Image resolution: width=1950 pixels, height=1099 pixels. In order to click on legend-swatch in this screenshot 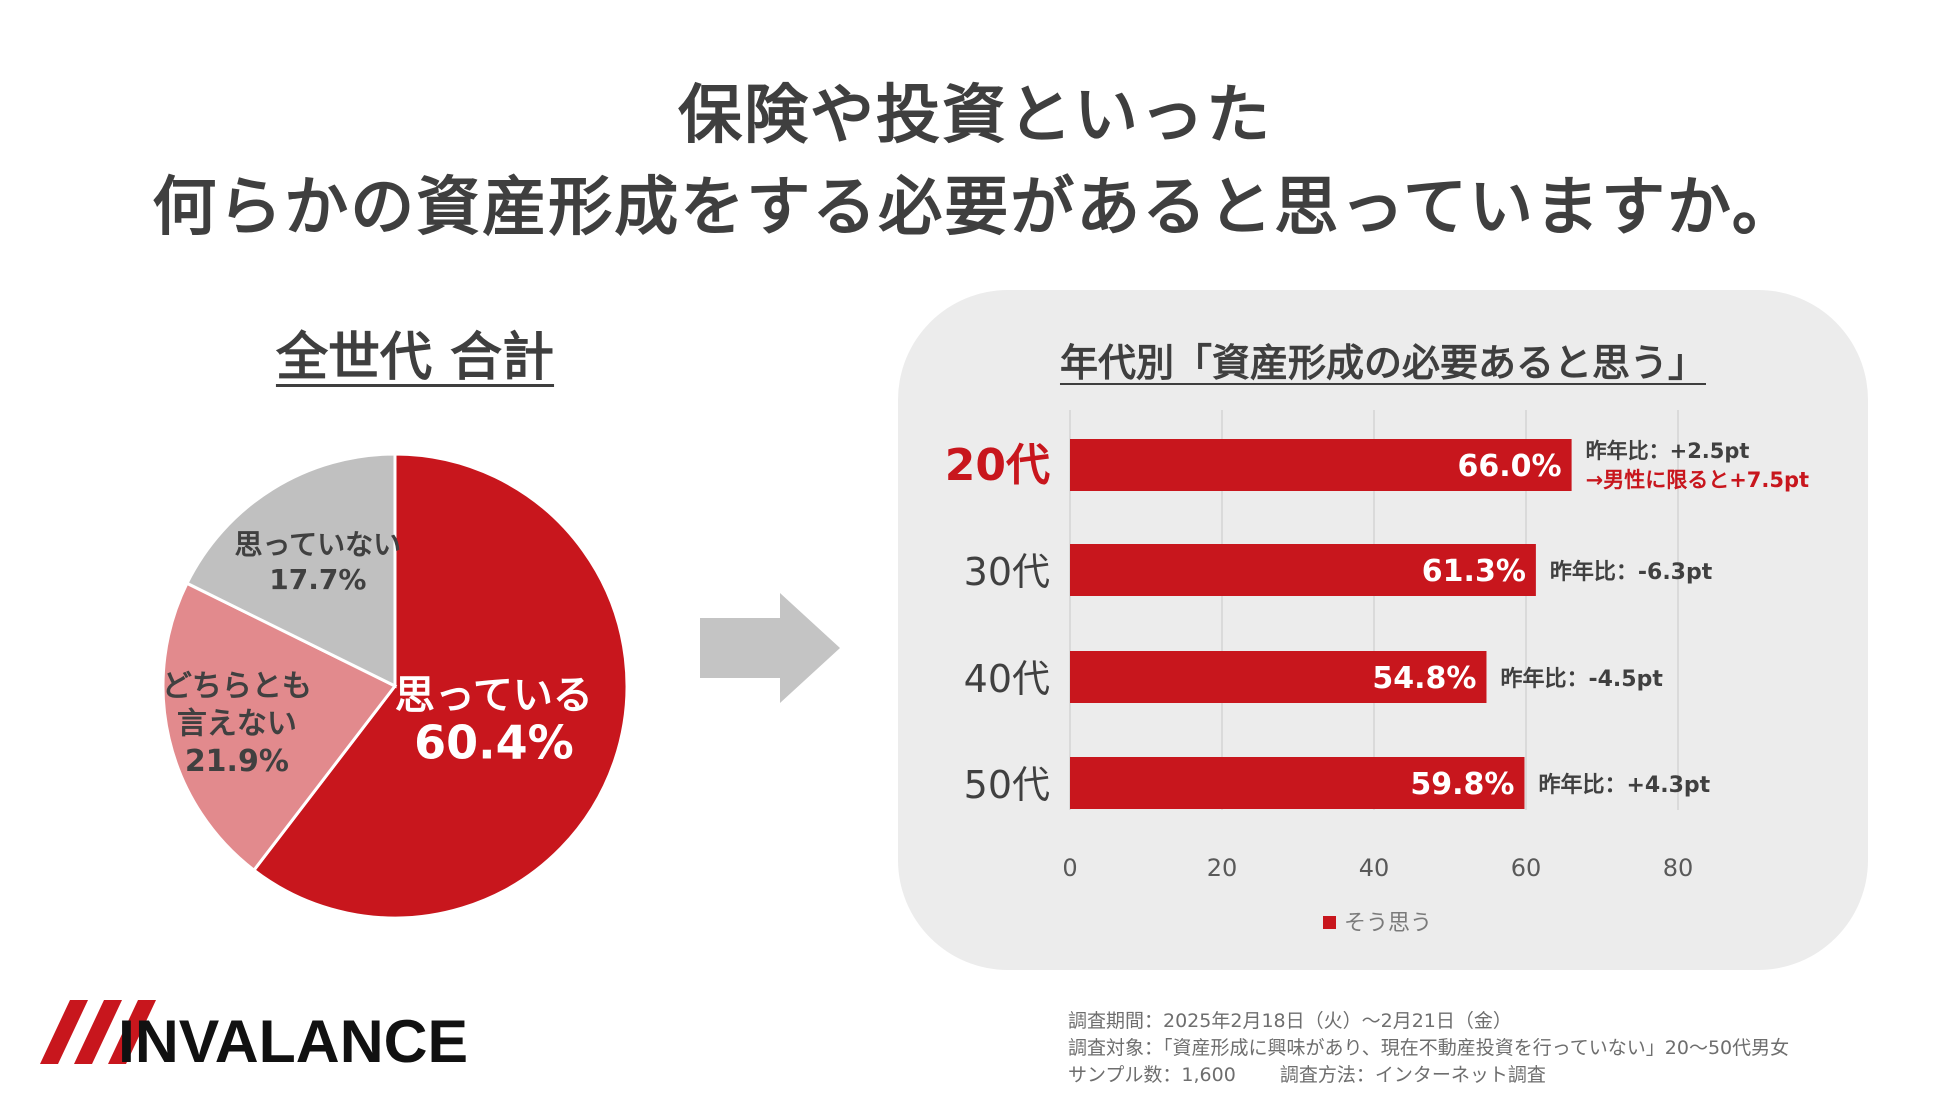, I will do `click(1329, 922)`.